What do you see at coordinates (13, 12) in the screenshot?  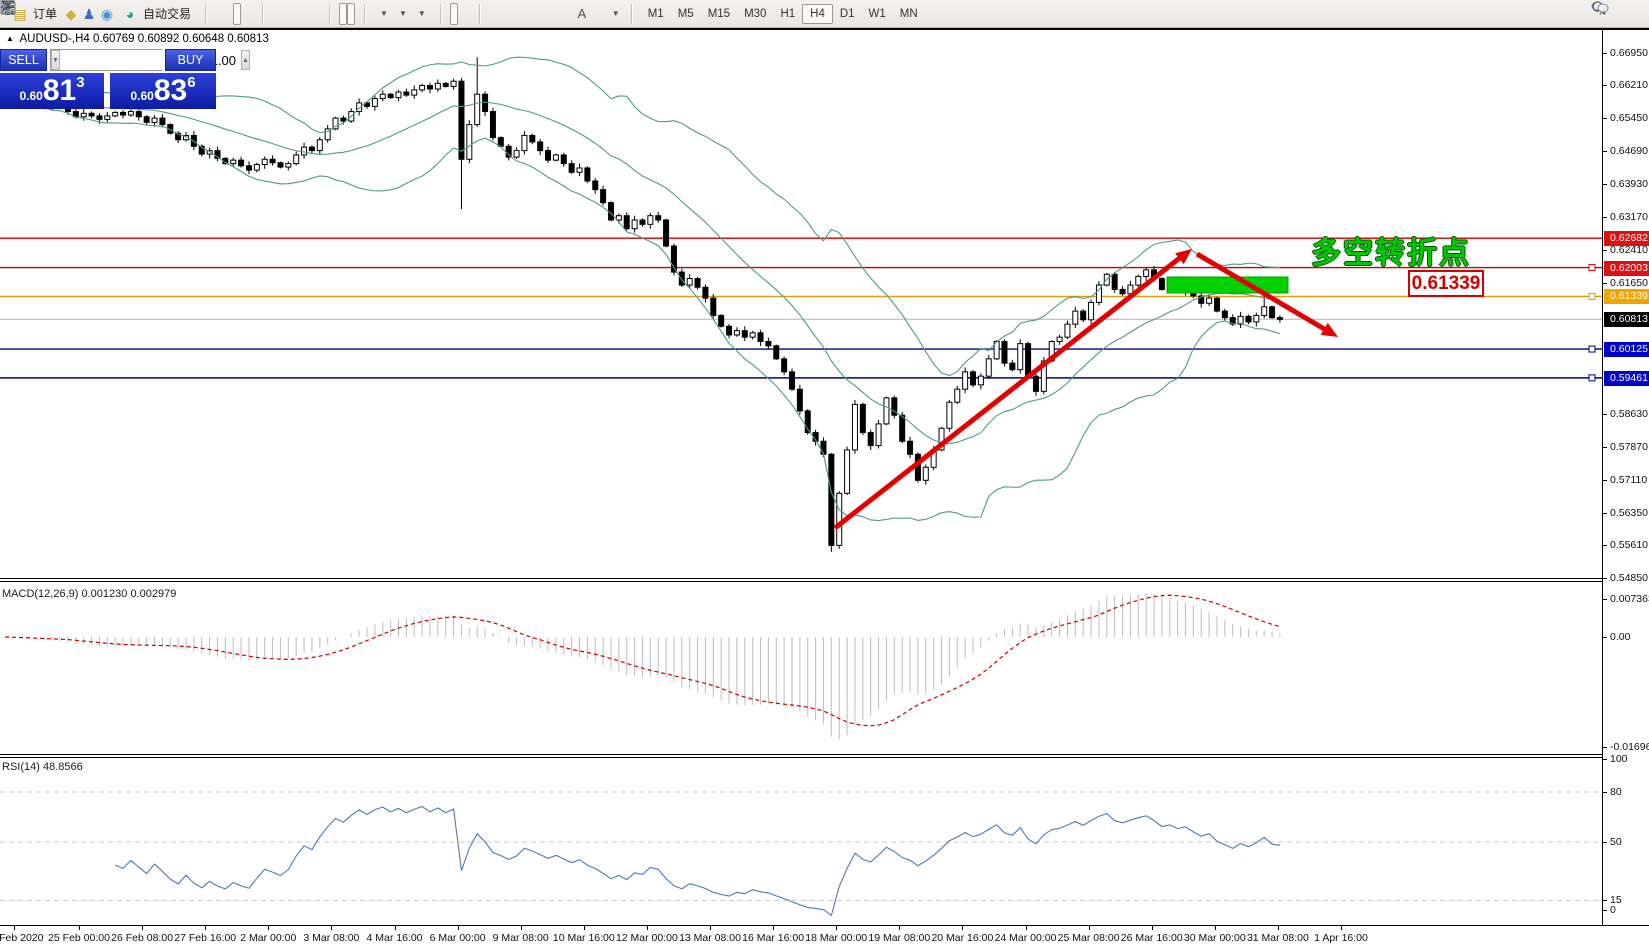 I see `svg-text: E` at bounding box center [13, 12].